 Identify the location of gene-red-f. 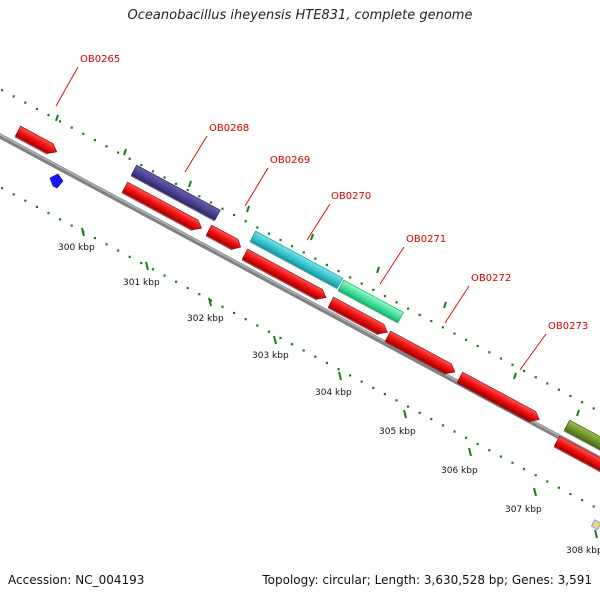
(499, 398).